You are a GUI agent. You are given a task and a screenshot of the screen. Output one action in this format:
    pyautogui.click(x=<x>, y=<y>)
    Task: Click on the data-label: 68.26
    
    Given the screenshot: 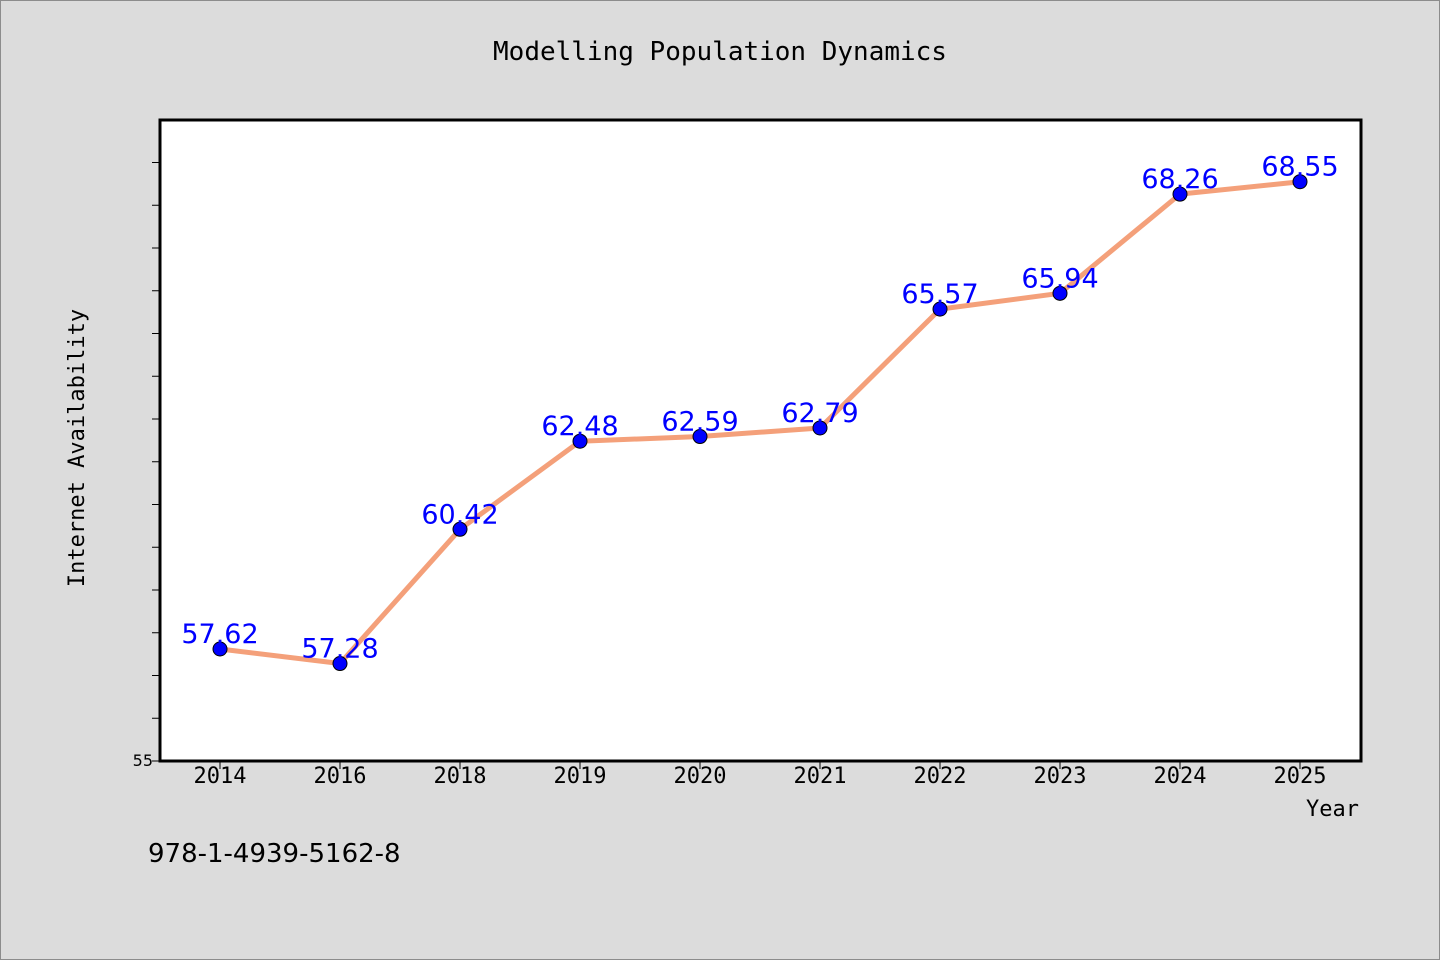 What is the action you would take?
    pyautogui.click(x=1179, y=179)
    